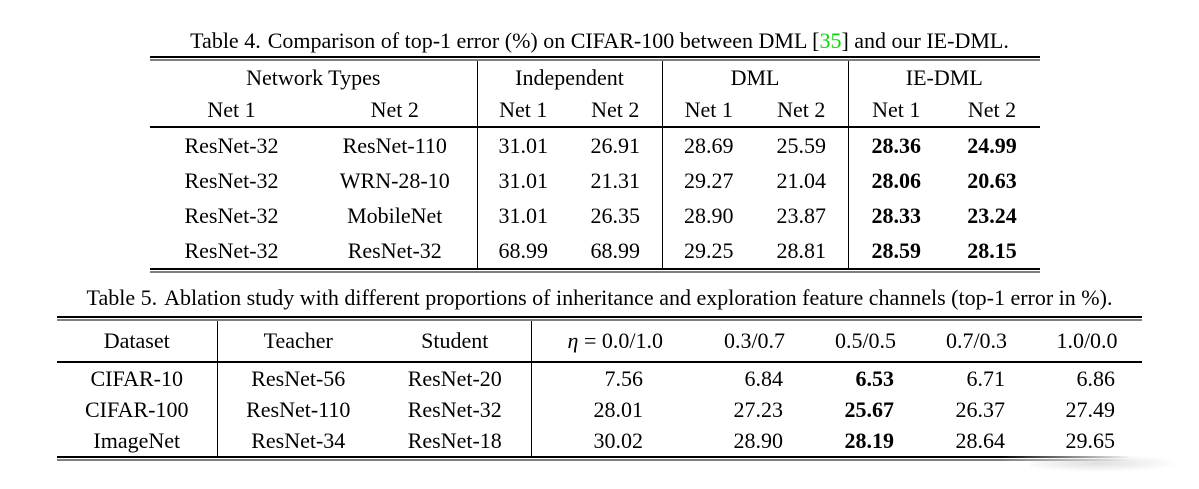 The height and width of the screenshot is (489, 1199). What do you see at coordinates (708, 180) in the screenshot?
I see `cell: 29.27` at bounding box center [708, 180].